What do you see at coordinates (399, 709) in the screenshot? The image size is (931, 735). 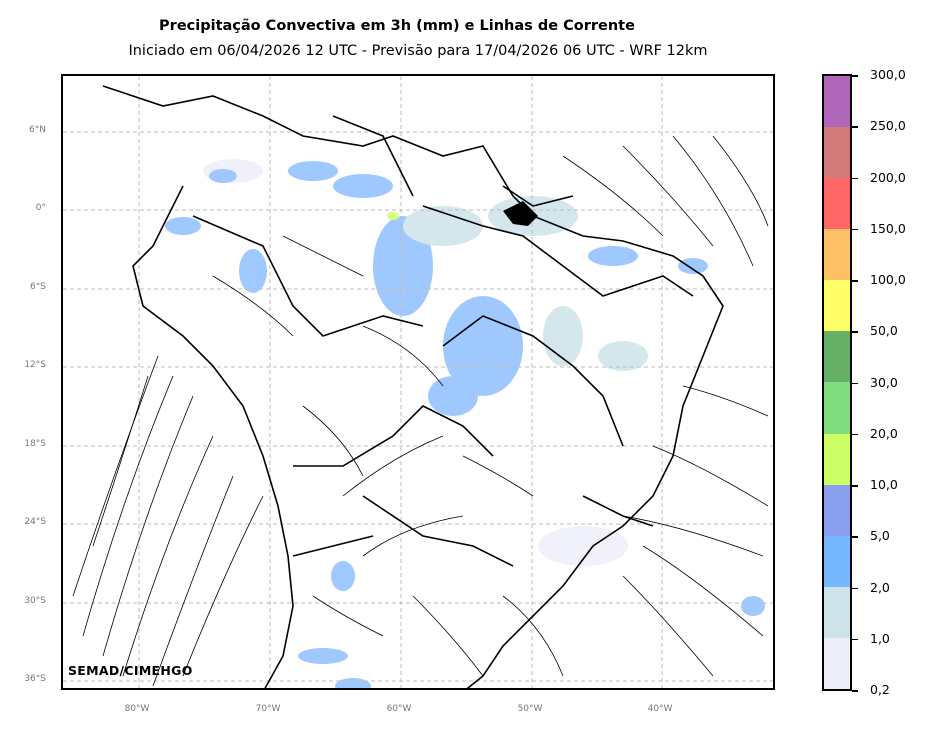 I see `lon-label-60w: 60°W` at bounding box center [399, 709].